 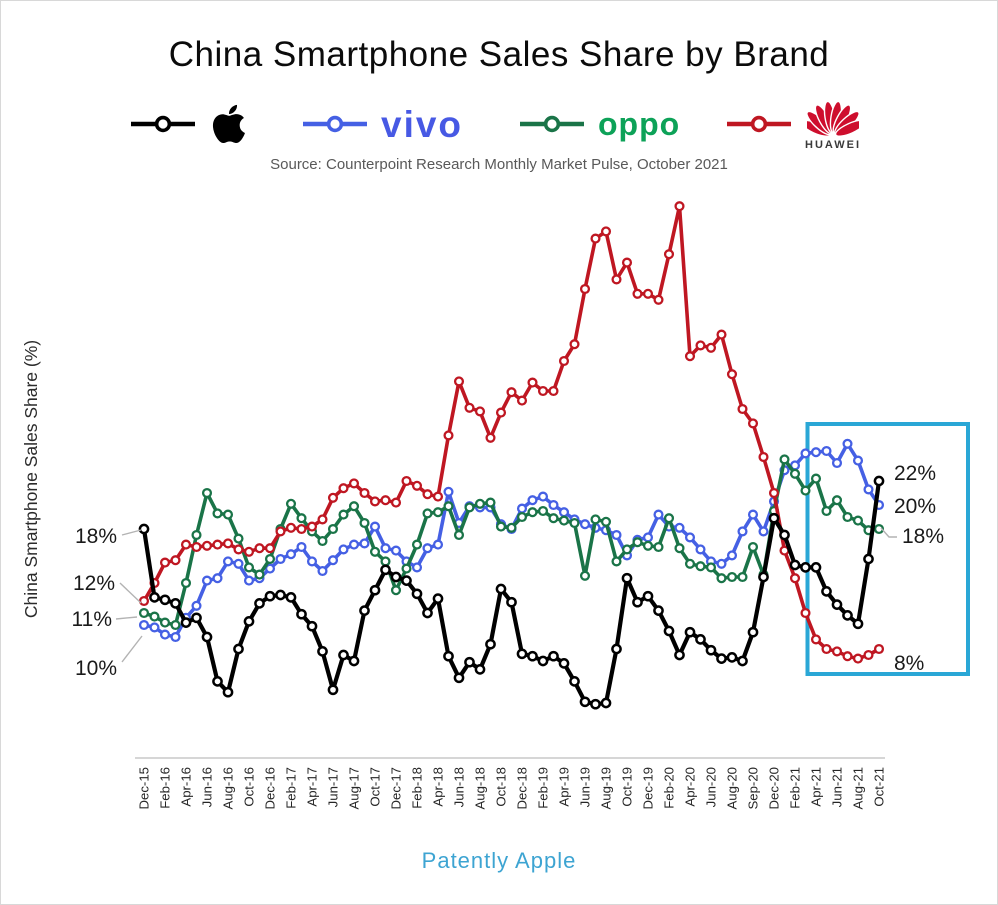 I want to click on x-tick-label: Aug-19, so click(x=606, y=788).